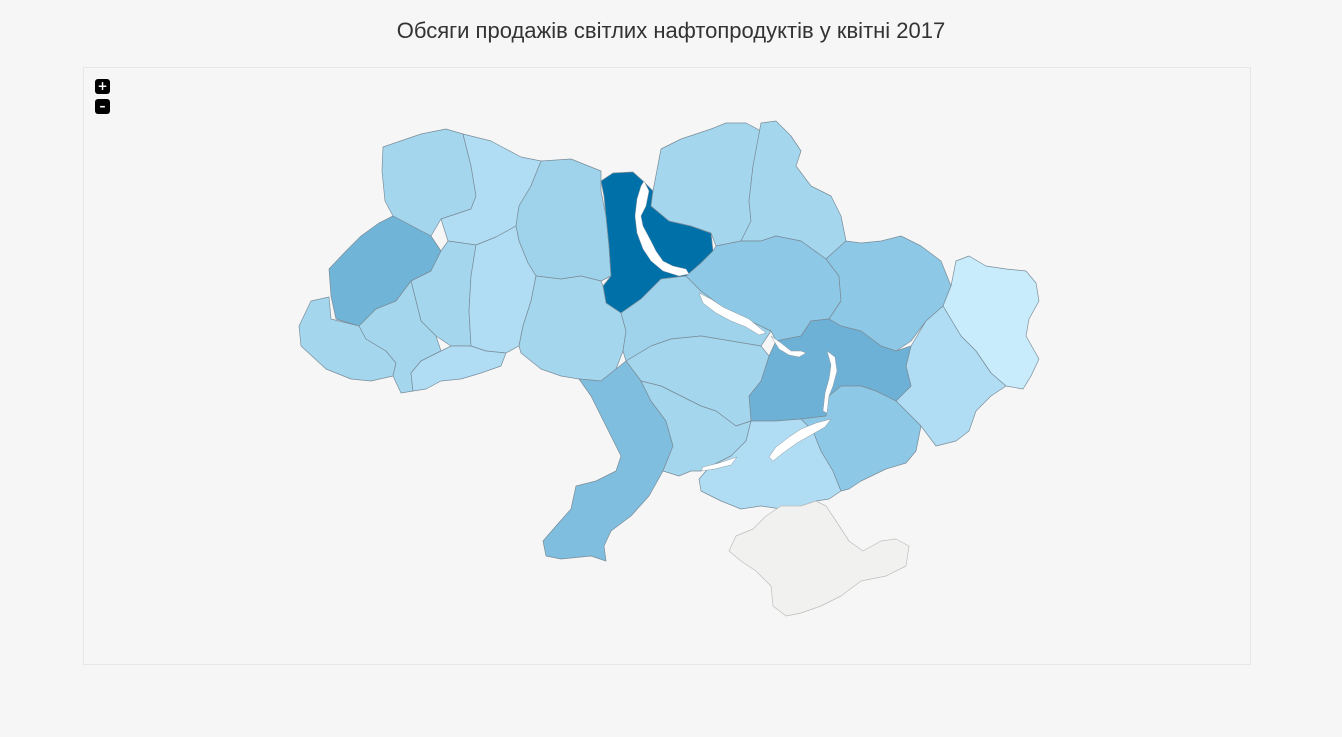 The image size is (1342, 737). Describe the element at coordinates (102, 86) in the screenshot. I see `zoom-in-button: +` at that location.